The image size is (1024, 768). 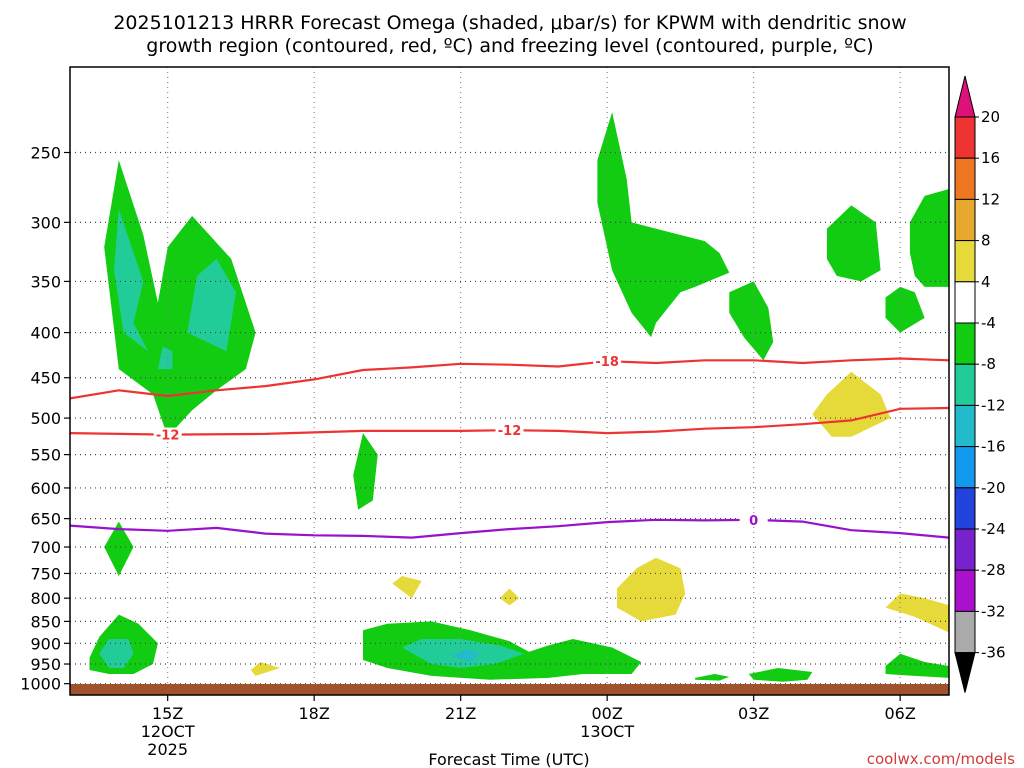 What do you see at coordinates (993, 653) in the screenshot?
I see `colorbar-label-13: -36` at bounding box center [993, 653].